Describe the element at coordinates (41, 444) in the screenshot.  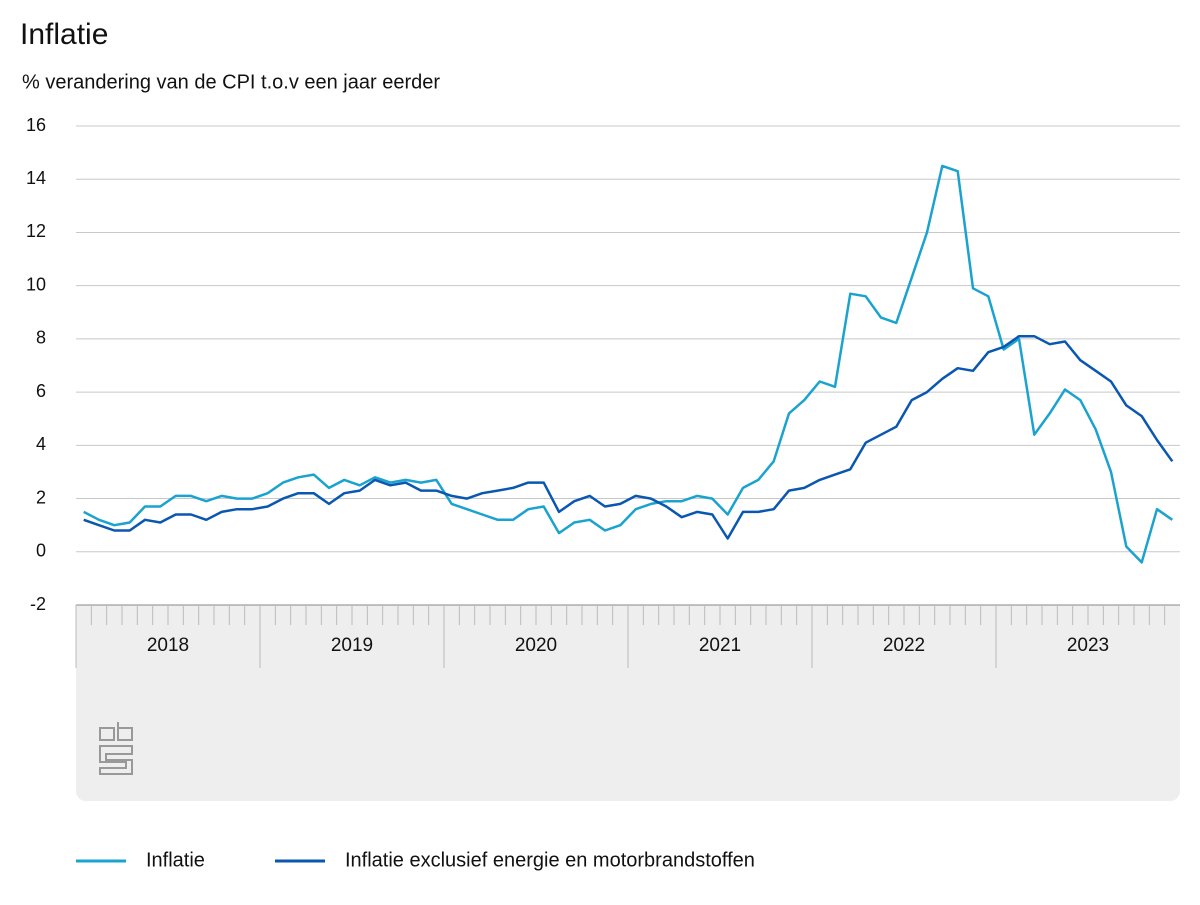
I see `y-tick-label: 4` at that location.